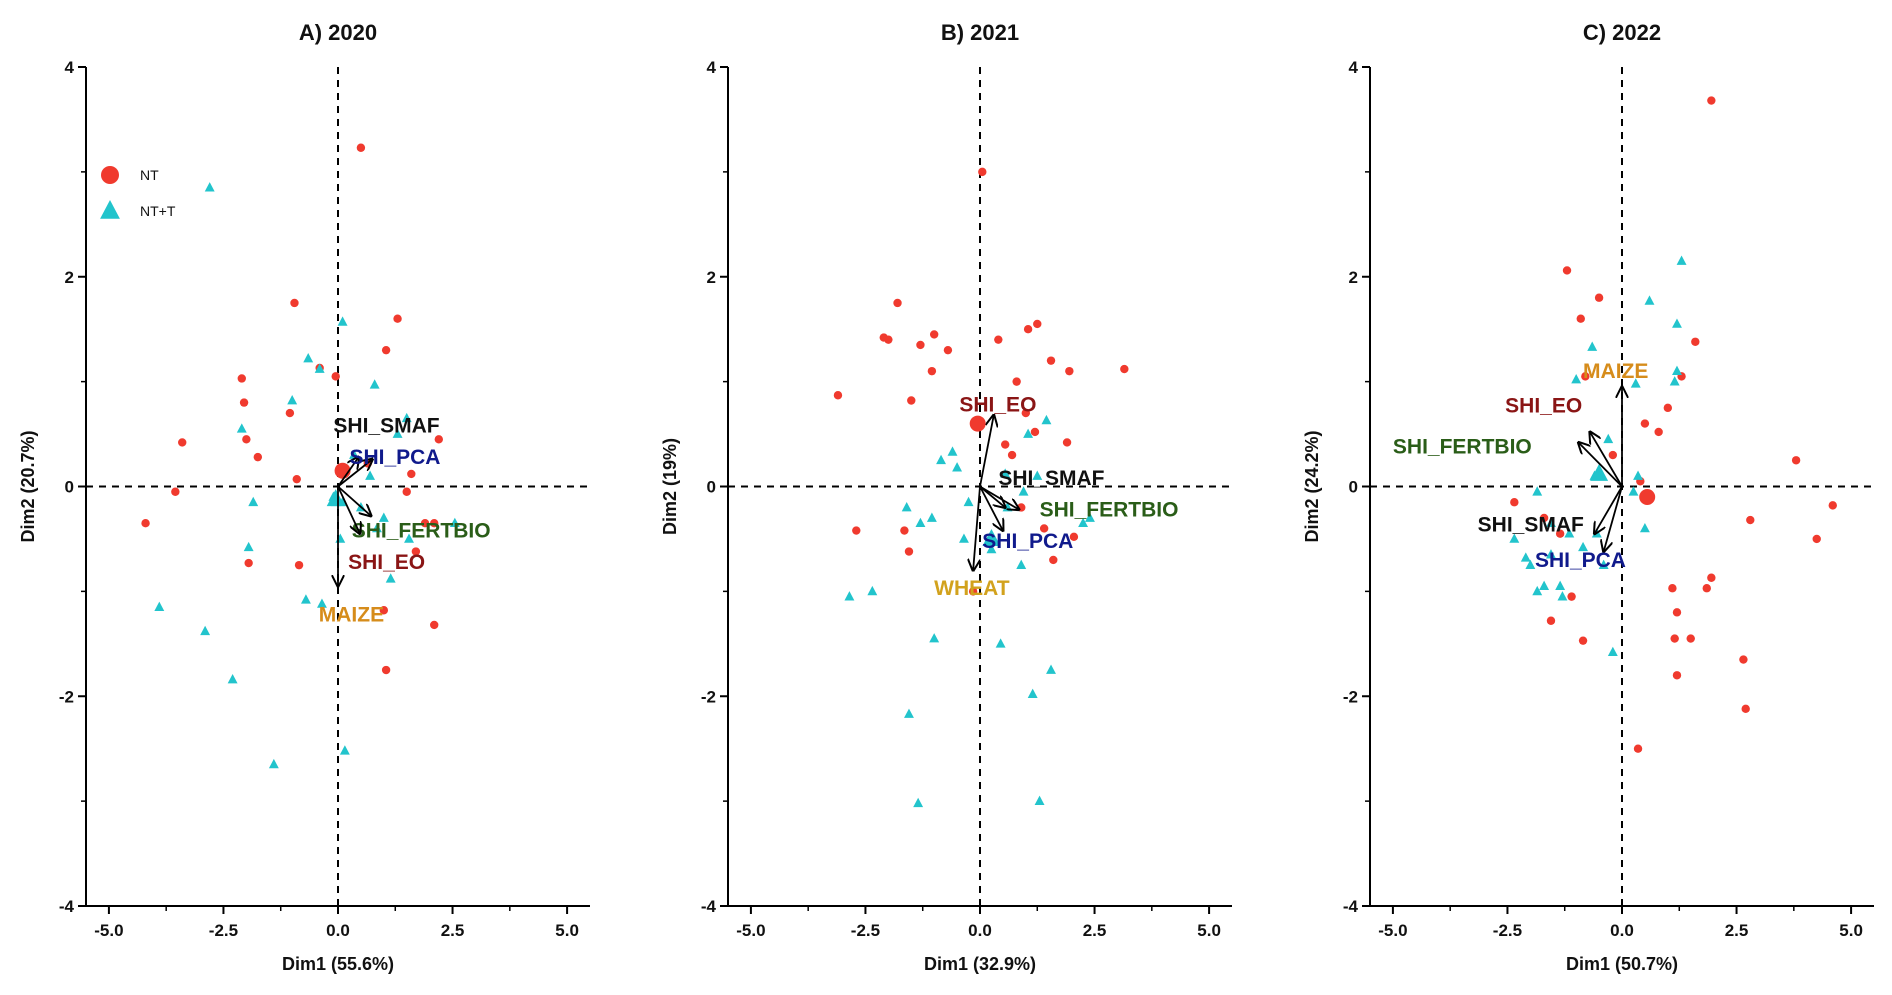 Image resolution: width=1892 pixels, height=995 pixels. What do you see at coordinates (421, 531) in the screenshot?
I see `vector-label: SHI_FERTBIO` at bounding box center [421, 531].